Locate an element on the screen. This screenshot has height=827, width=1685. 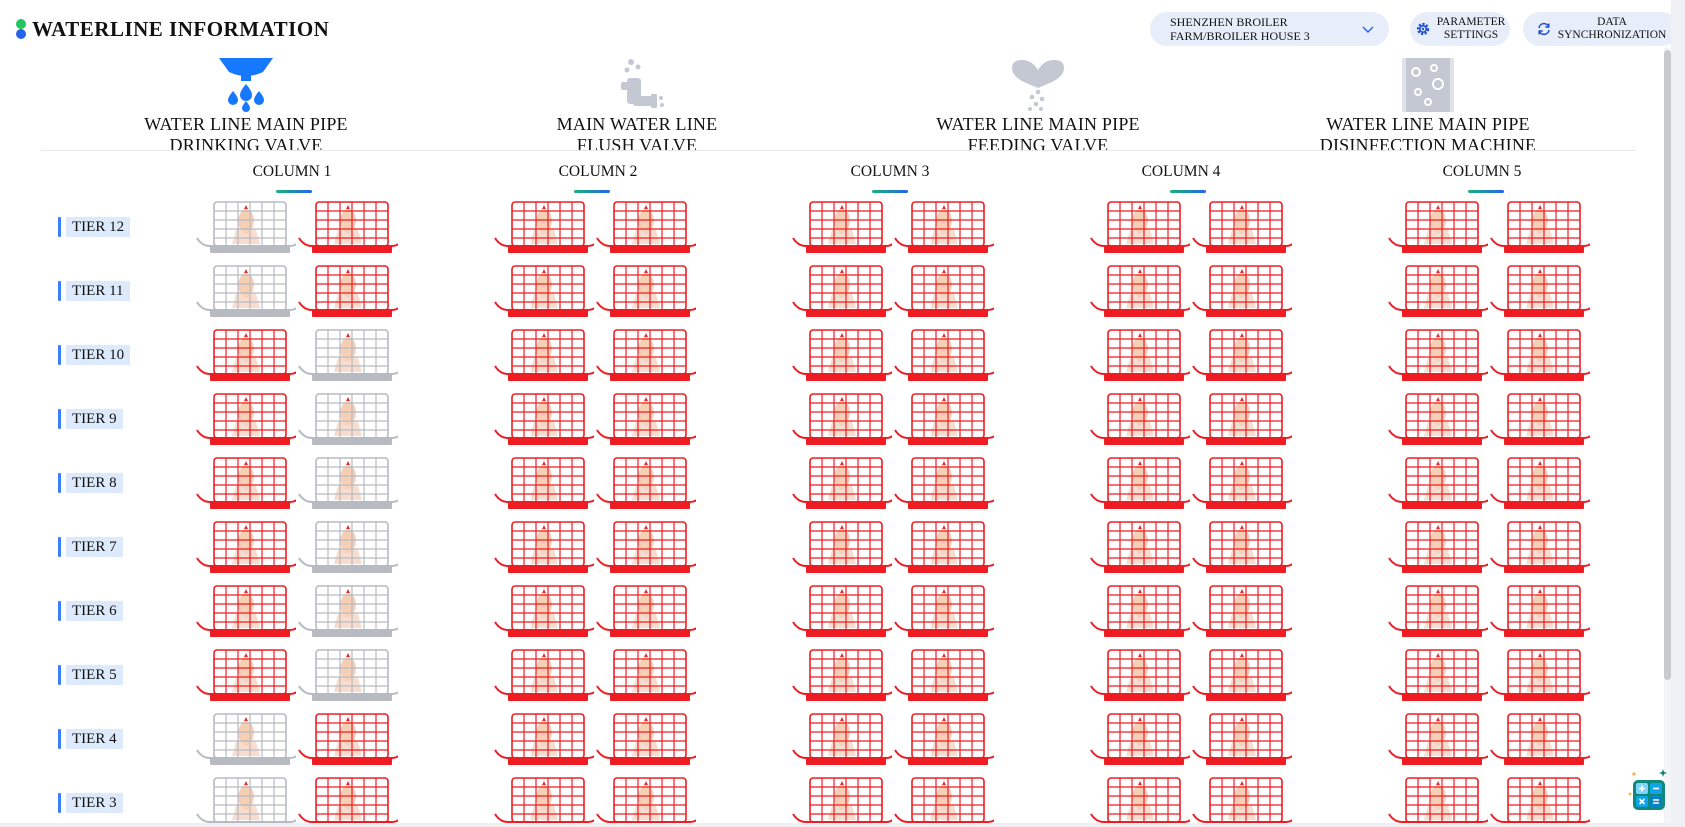
calculator-icon is located at coordinates (1648, 790).